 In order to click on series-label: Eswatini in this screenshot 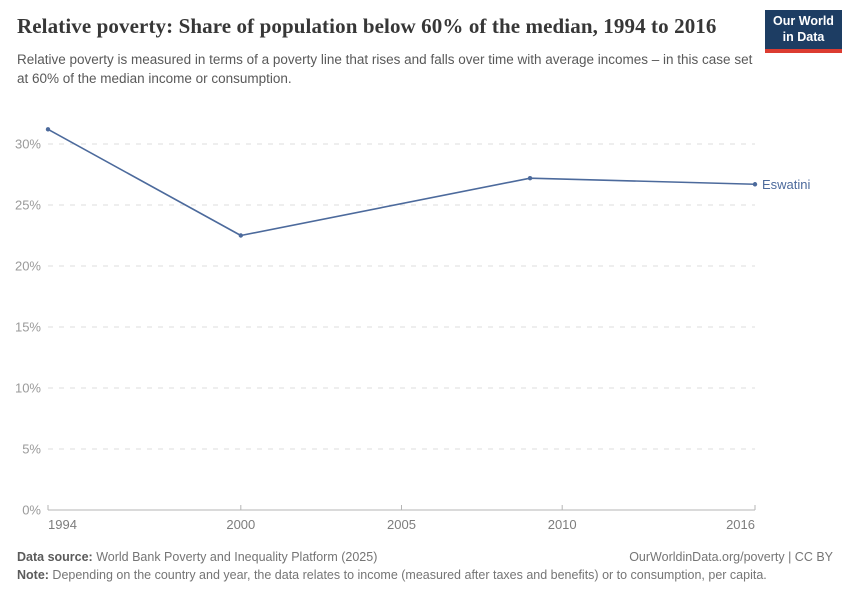, I will do `click(786, 184)`.